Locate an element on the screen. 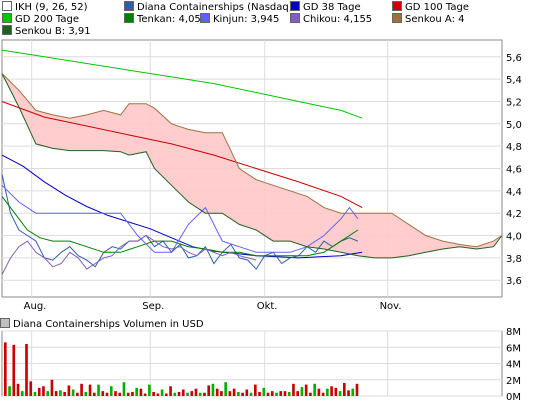 The image size is (545, 401). y-tick-label: 4,6 is located at coordinates (514, 170).